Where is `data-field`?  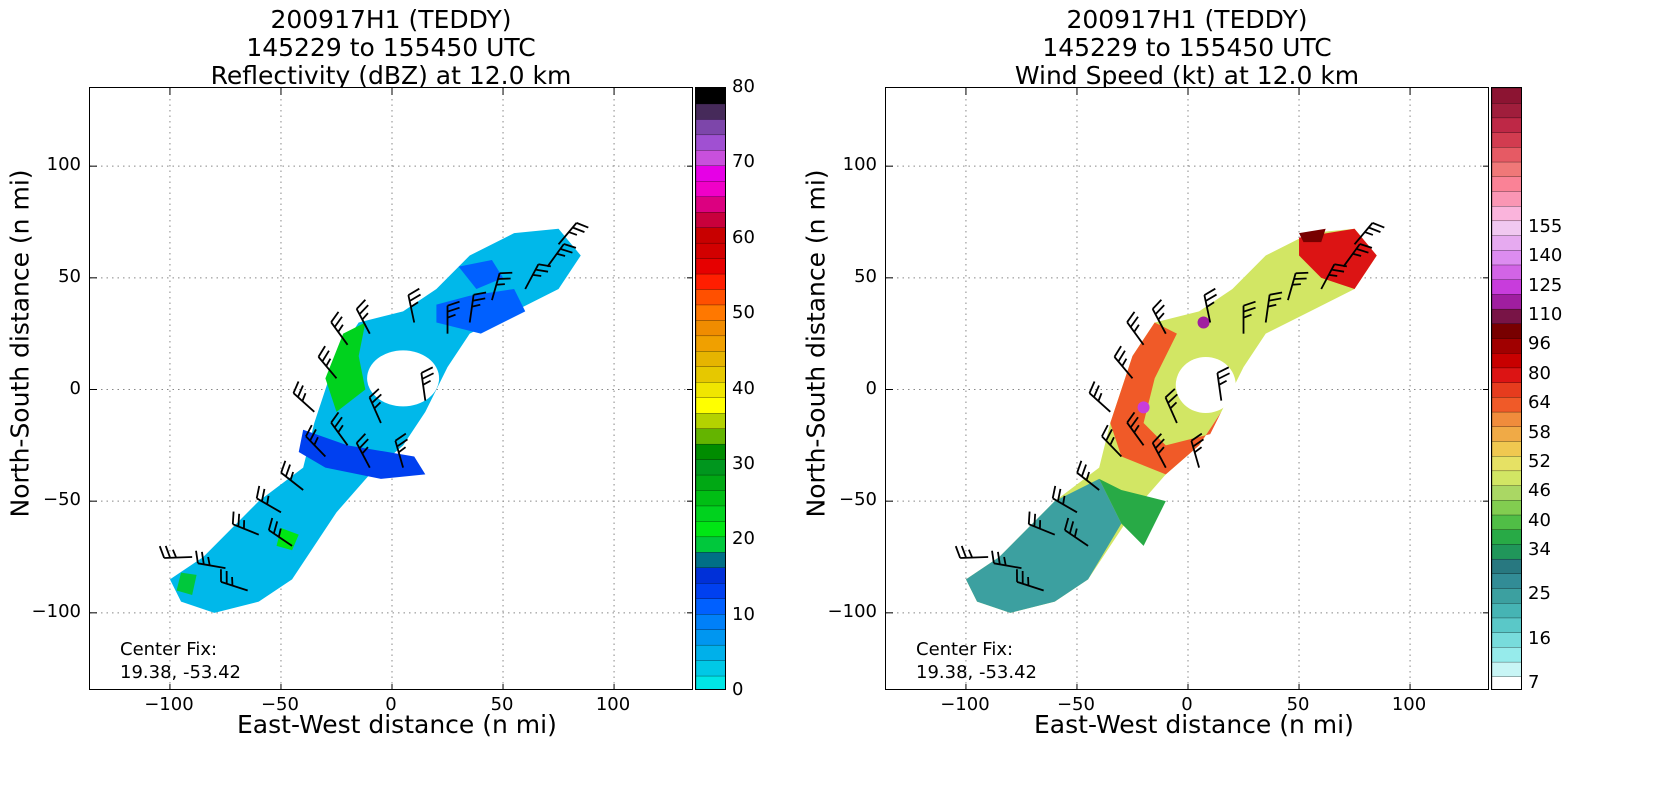
data-field is located at coordinates (375, 420).